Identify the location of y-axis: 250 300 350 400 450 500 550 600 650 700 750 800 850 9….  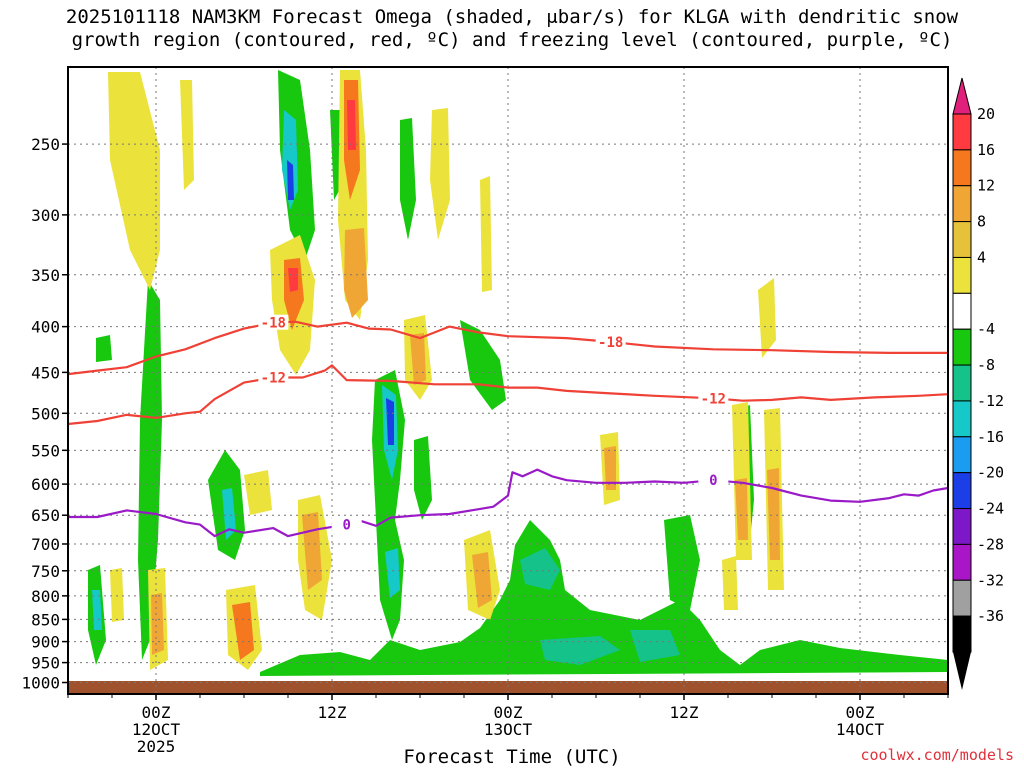
(44, 414).